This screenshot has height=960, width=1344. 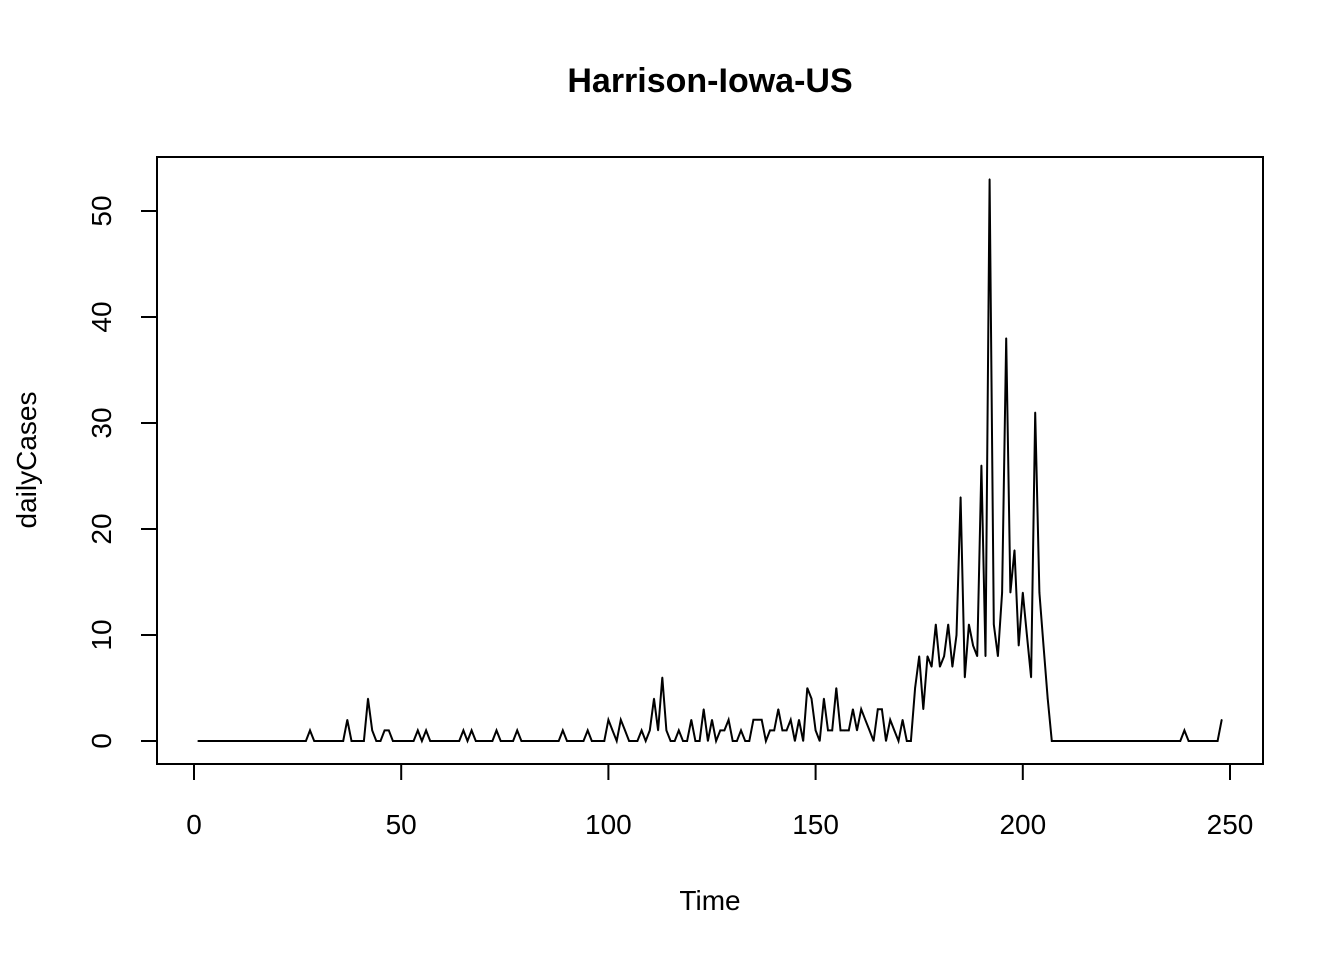 What do you see at coordinates (26, 460) in the screenshot?
I see `y-axis-label: dailyCases` at bounding box center [26, 460].